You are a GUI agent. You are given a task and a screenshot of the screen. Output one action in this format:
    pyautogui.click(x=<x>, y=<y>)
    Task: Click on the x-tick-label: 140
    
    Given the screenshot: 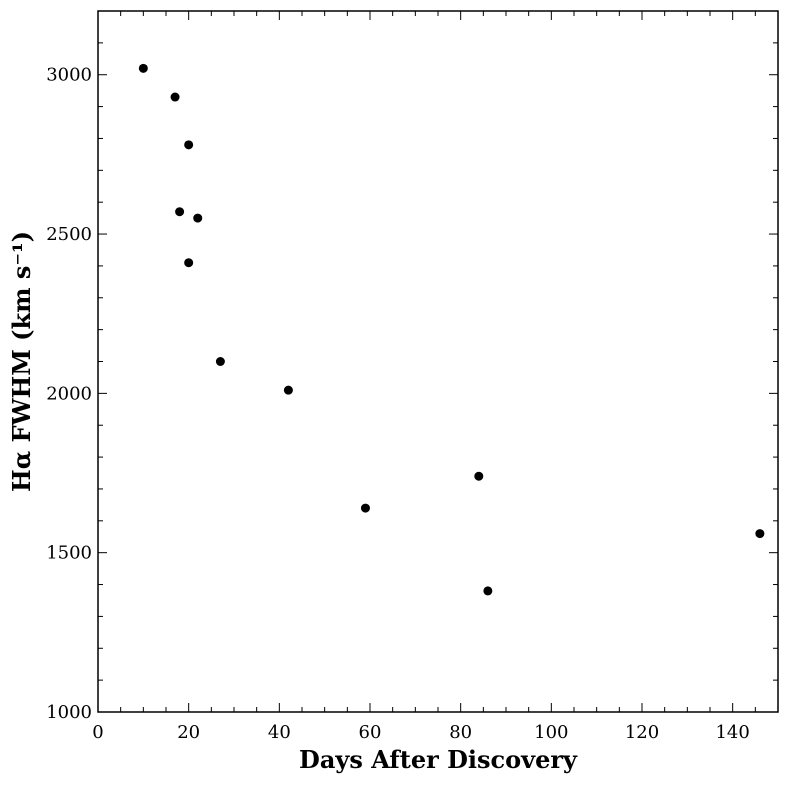 What is the action you would take?
    pyautogui.click(x=732, y=732)
    